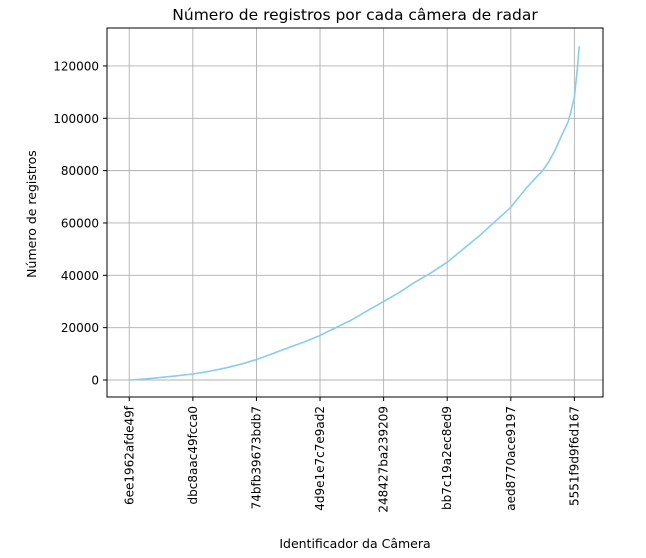 The width and height of the screenshot is (646, 558). Describe the element at coordinates (95, 380) in the screenshot. I see `y-tick-label: 0` at that location.